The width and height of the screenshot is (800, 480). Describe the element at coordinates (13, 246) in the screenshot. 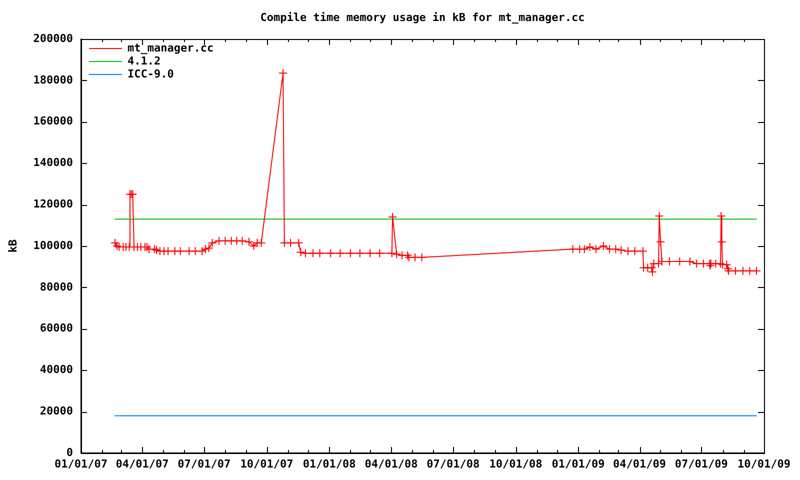

I see `y-axis-title: kB` at that location.